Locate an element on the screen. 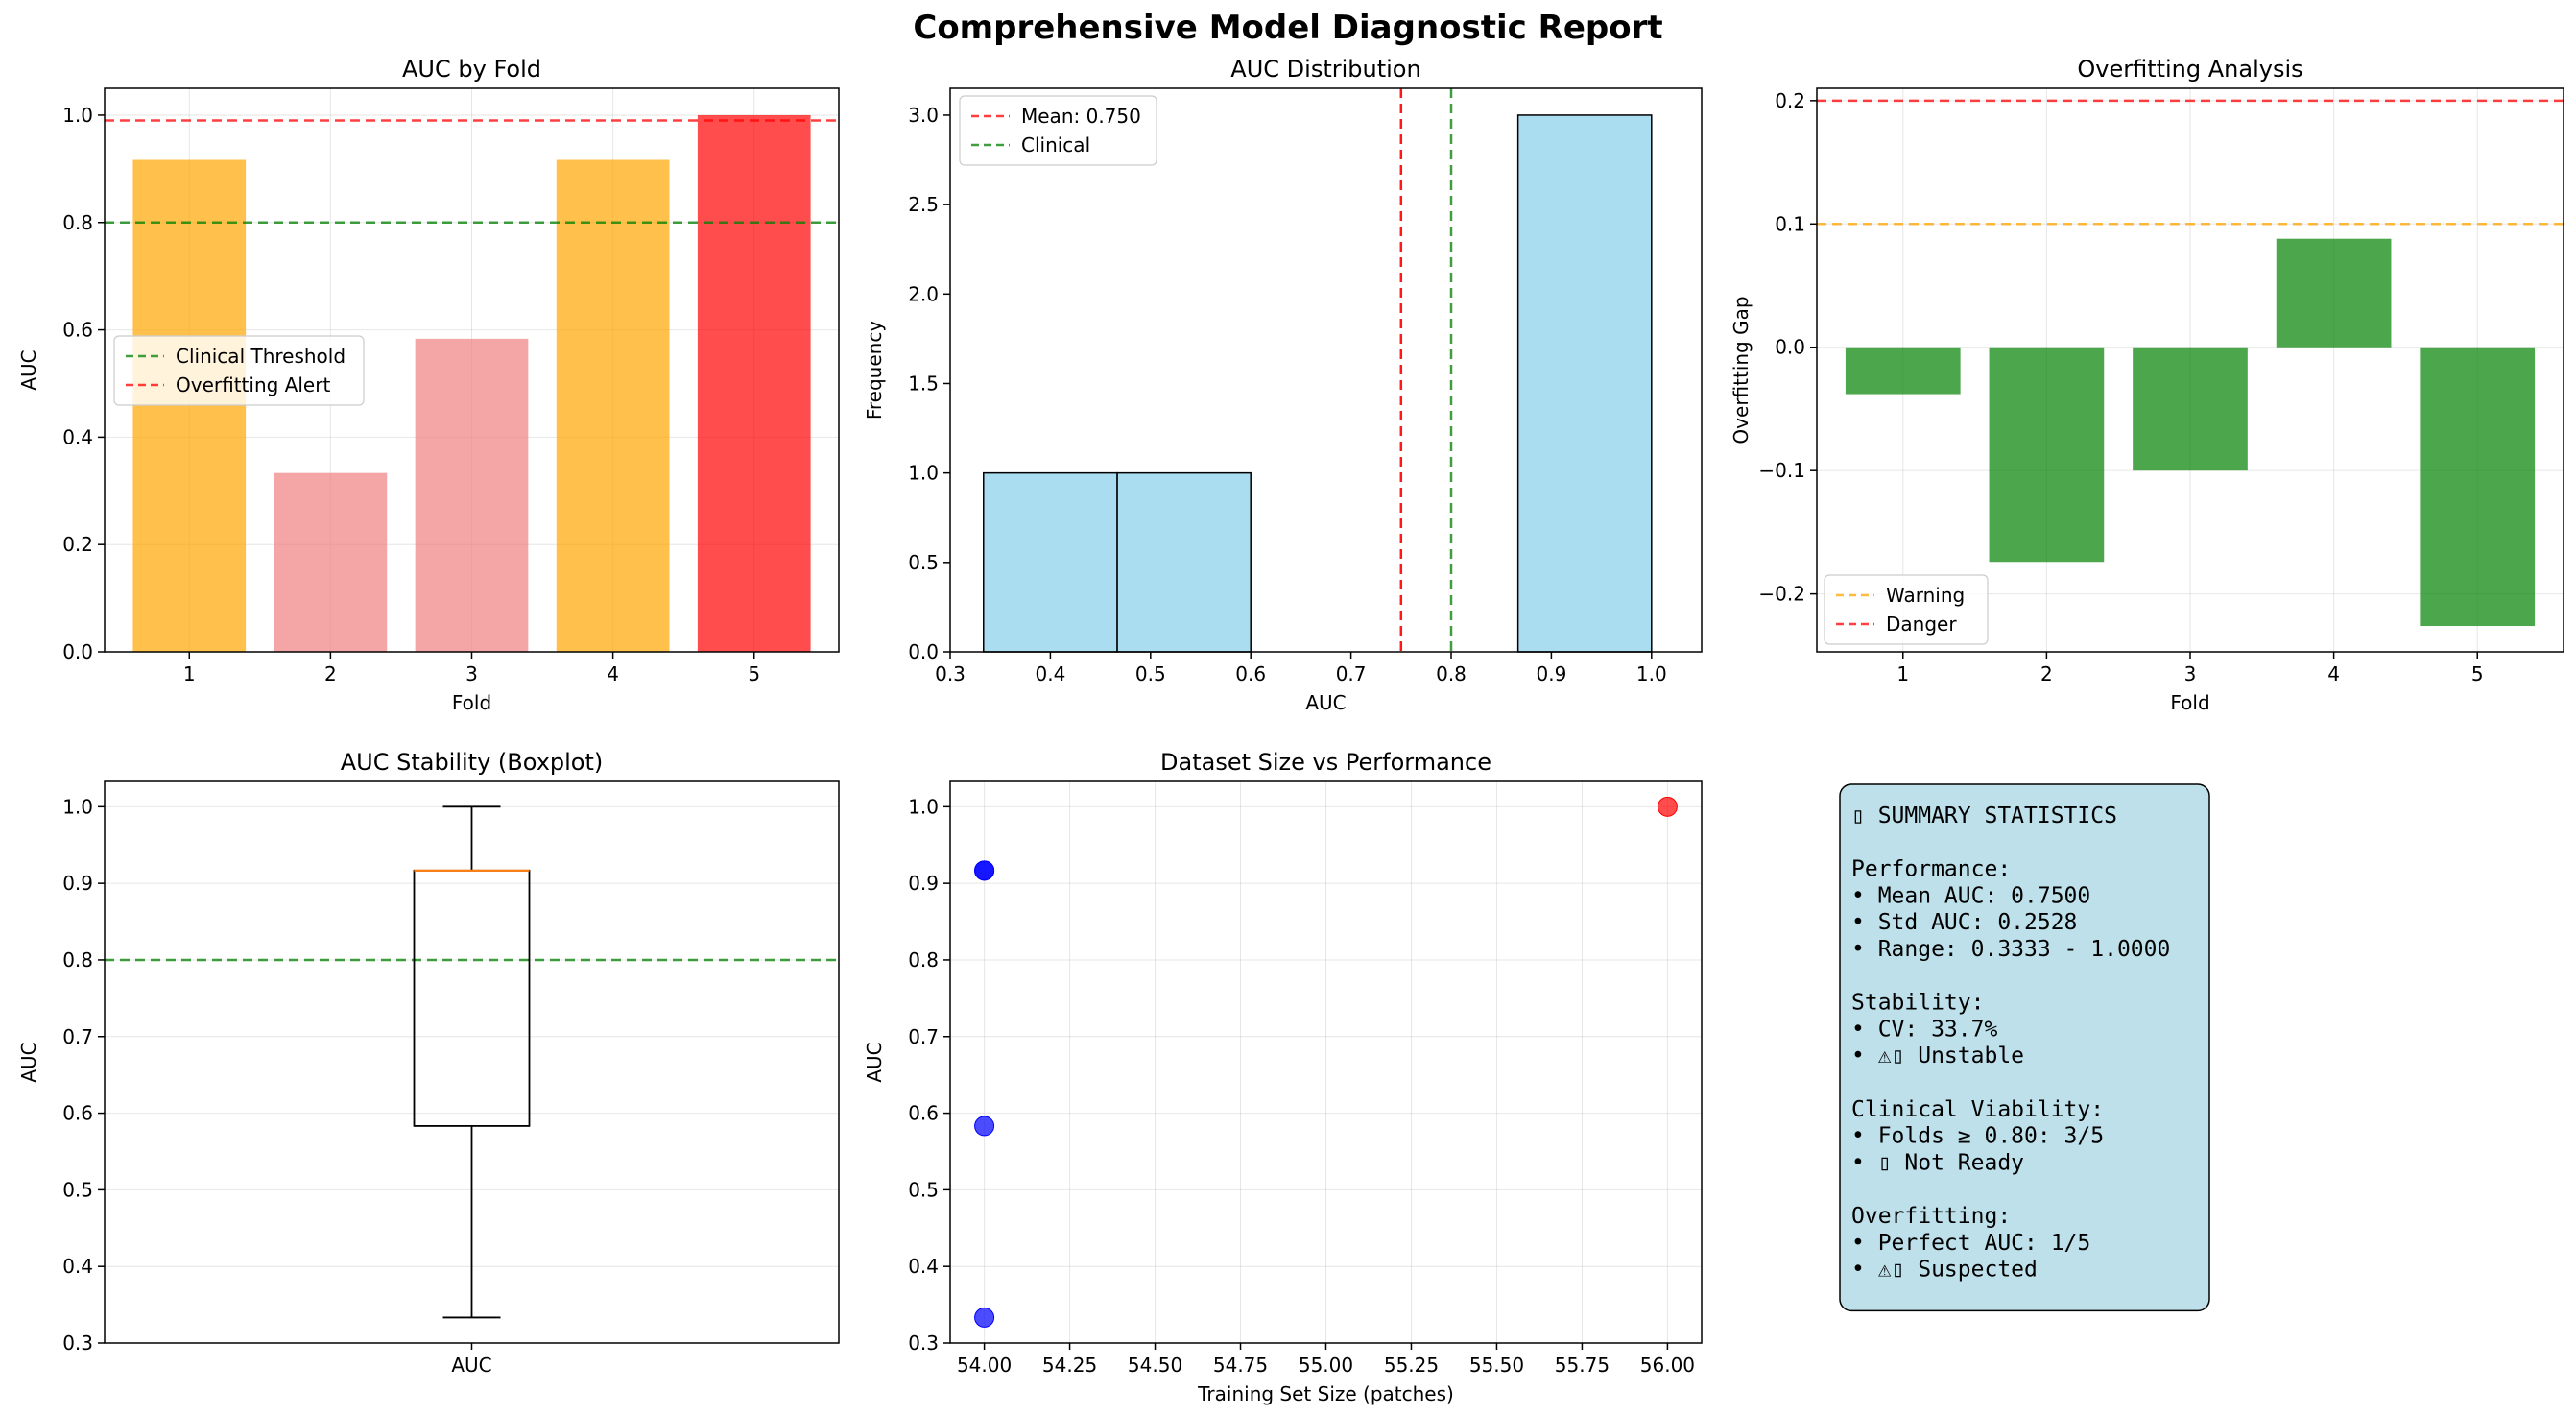 This screenshot has width=2576, height=1416. y-tick-label: 2.0 is located at coordinates (923, 293).